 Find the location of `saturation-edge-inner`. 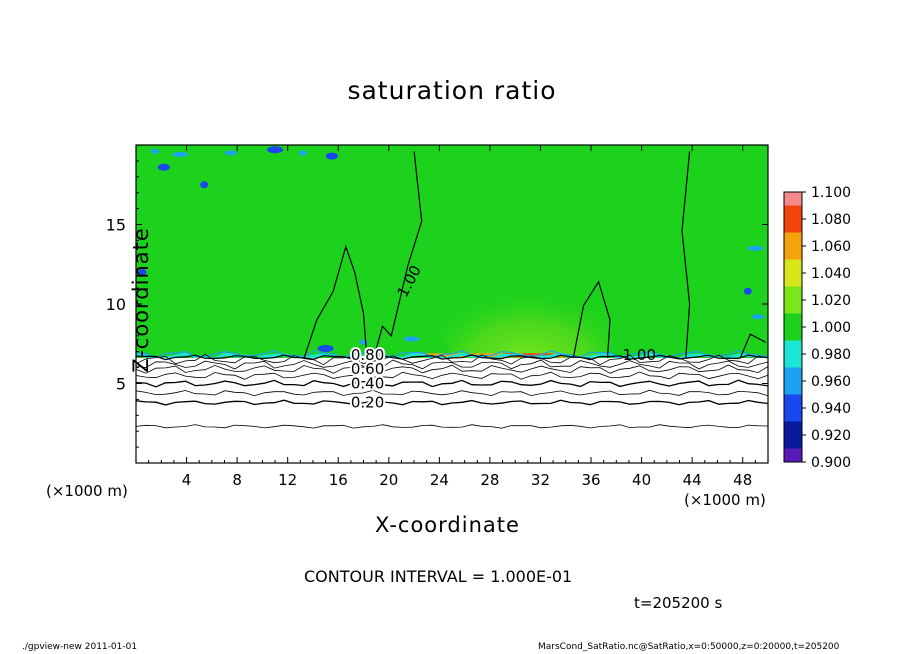

saturation-edge-inner is located at coordinates (452, 354).